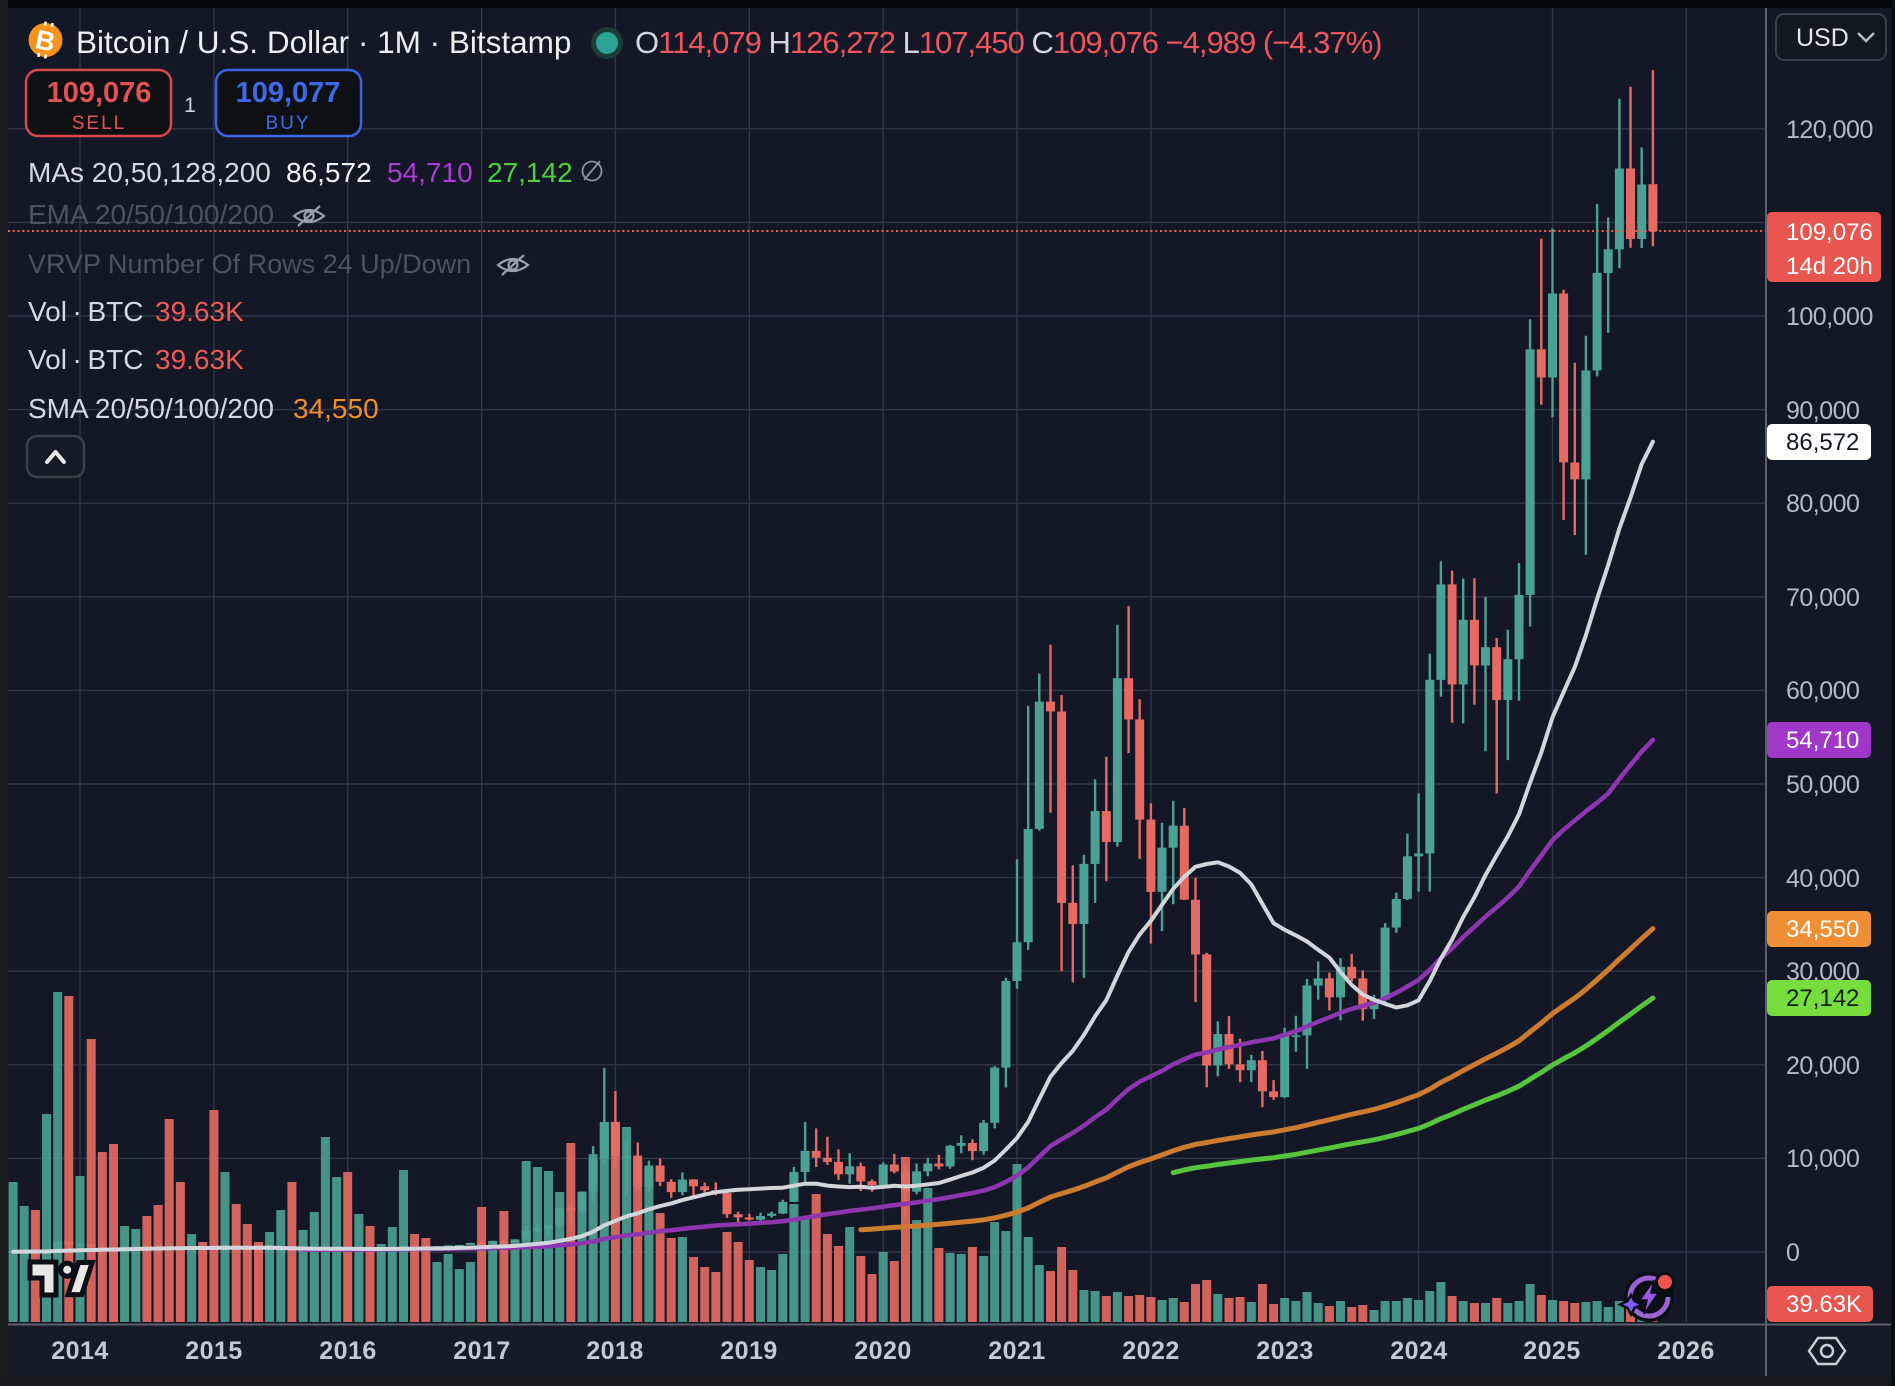 This screenshot has width=1895, height=1386. Describe the element at coordinates (214, 1351) in the screenshot. I see `svg-text: 2015` at that location.